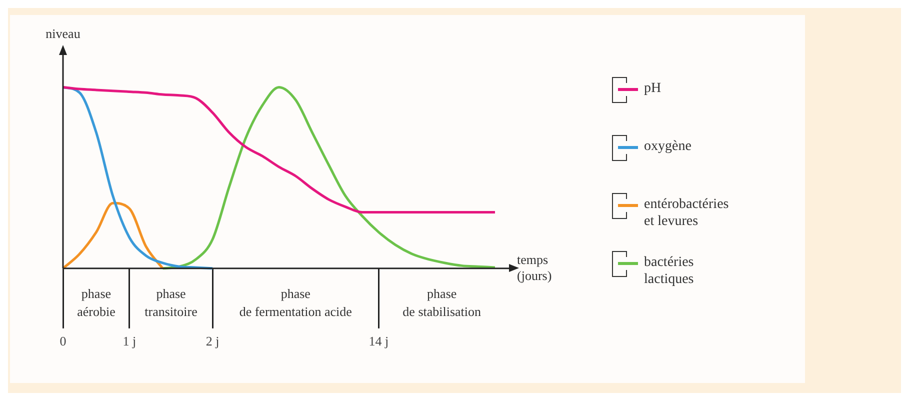 This screenshot has width=909, height=401. Describe the element at coordinates (213, 341) in the screenshot. I see `x-tick-label: 2 j` at that location.